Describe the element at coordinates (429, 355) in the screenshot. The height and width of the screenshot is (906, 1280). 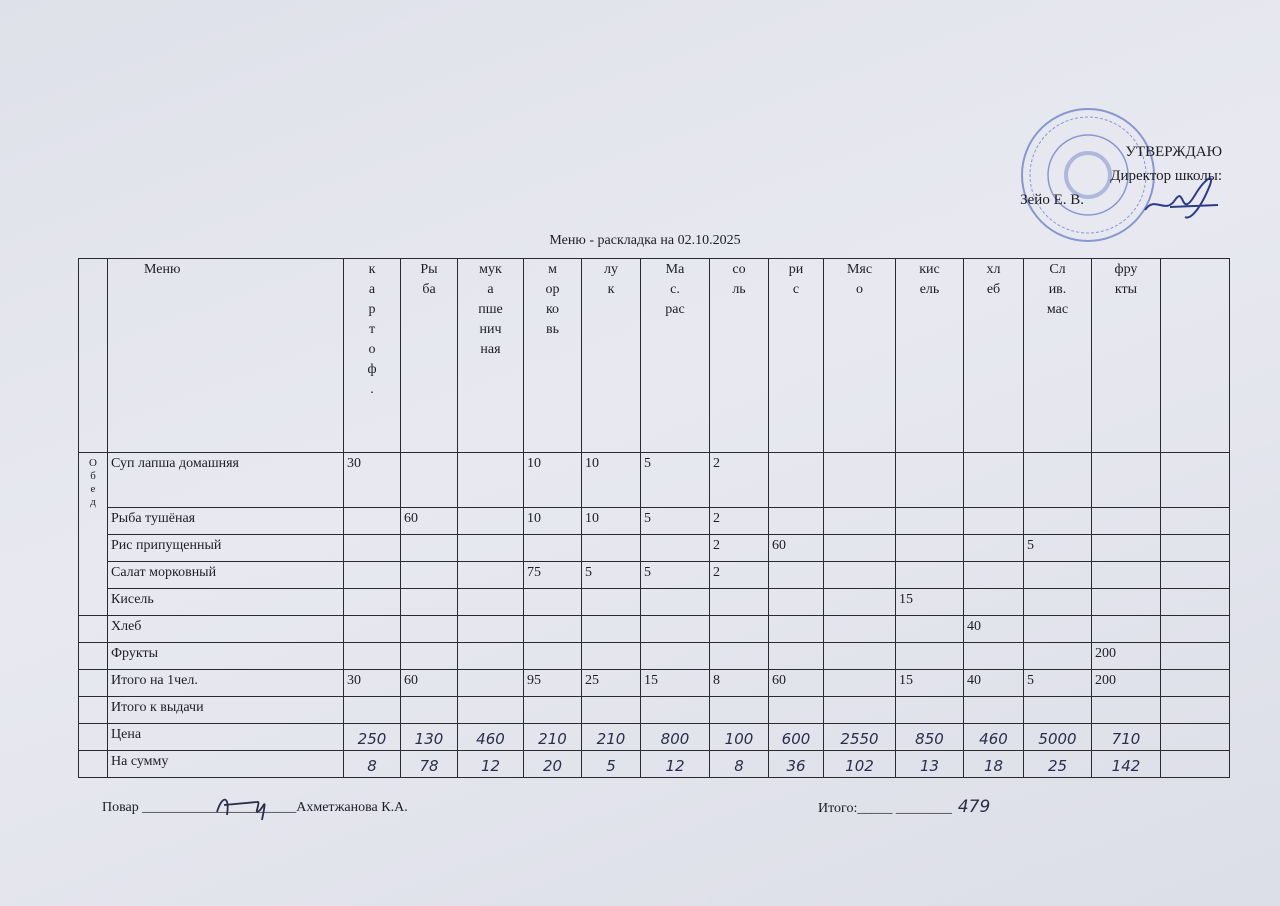
I see `header-fish: Ры ба` at that location.